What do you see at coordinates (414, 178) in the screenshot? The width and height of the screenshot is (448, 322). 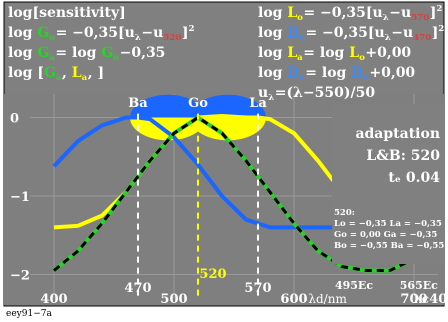 I see `panel-line: tₑ 0.04` at bounding box center [414, 178].